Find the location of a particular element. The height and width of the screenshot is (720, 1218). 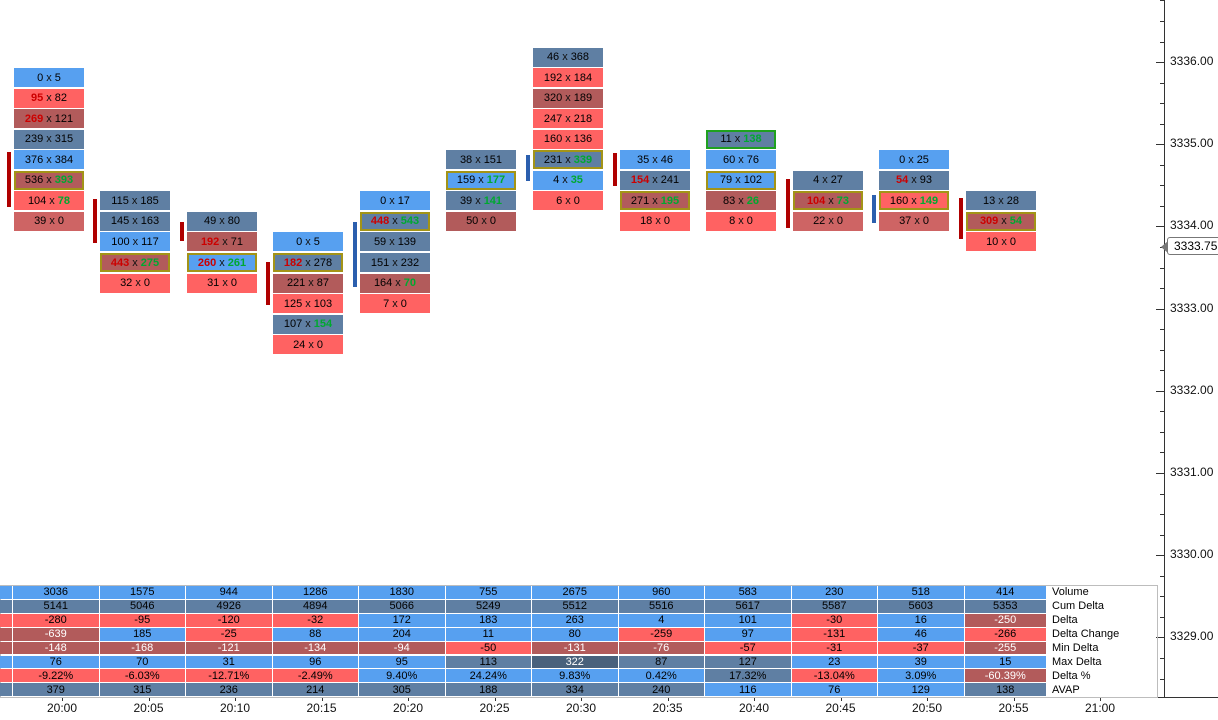

stats-table-cell: 138 is located at coordinates (1005, 690).